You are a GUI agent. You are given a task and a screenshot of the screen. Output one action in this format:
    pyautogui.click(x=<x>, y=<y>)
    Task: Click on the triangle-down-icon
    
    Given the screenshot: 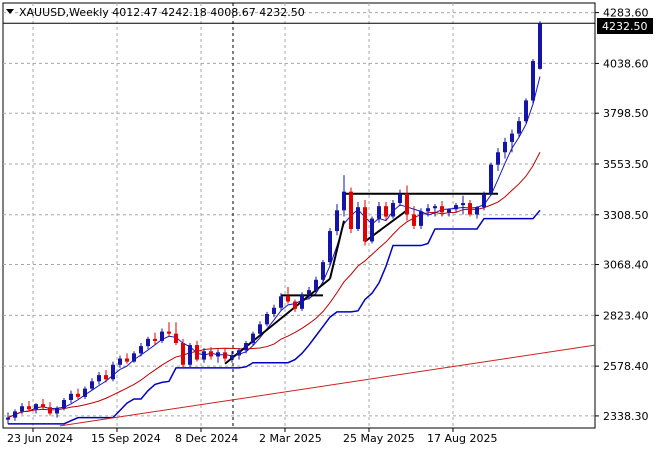 What is the action you would take?
    pyautogui.click(x=10, y=11)
    